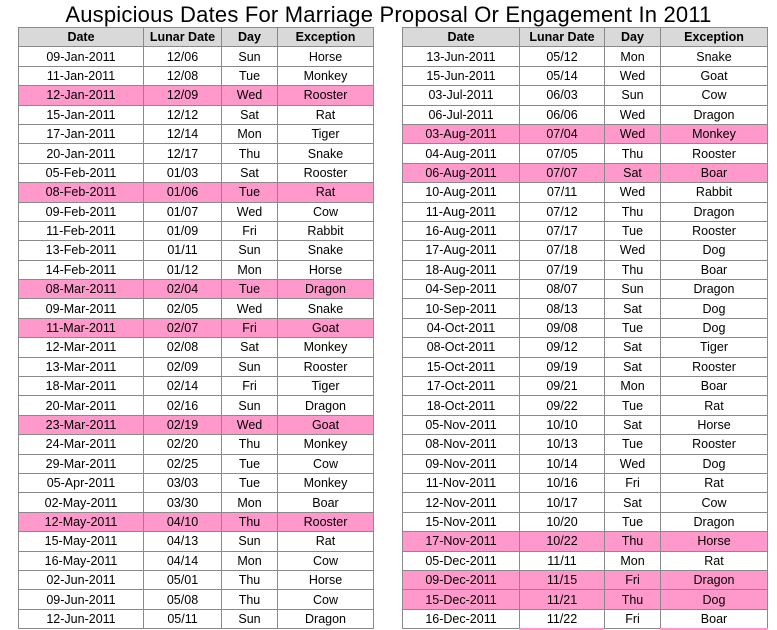 This screenshot has width=777, height=630. Describe the element at coordinates (81, 114) in the screenshot. I see `date-cell: 15-Jan-2011` at that location.